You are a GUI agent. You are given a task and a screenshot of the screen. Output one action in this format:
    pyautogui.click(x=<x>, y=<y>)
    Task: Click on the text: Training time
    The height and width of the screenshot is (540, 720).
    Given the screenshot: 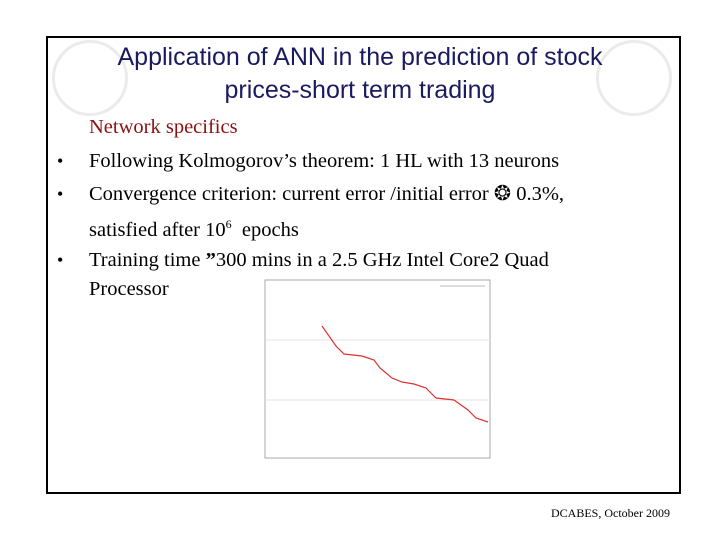 What is the action you would take?
    pyautogui.click(x=145, y=260)
    